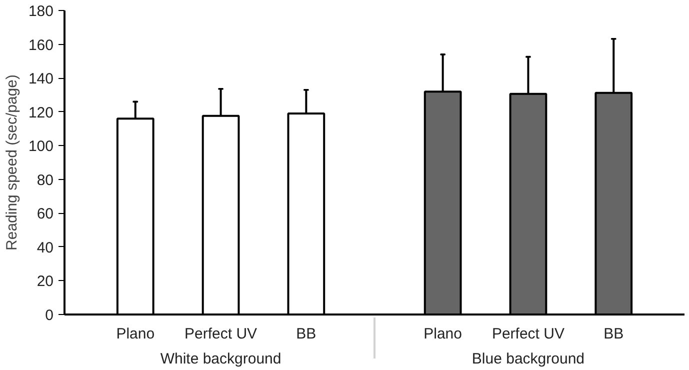 Image resolution: width=689 pixels, height=370 pixels. Describe the element at coordinates (11, 162) in the screenshot. I see `y-axis-title: Reading speed (sec/page)` at that location.